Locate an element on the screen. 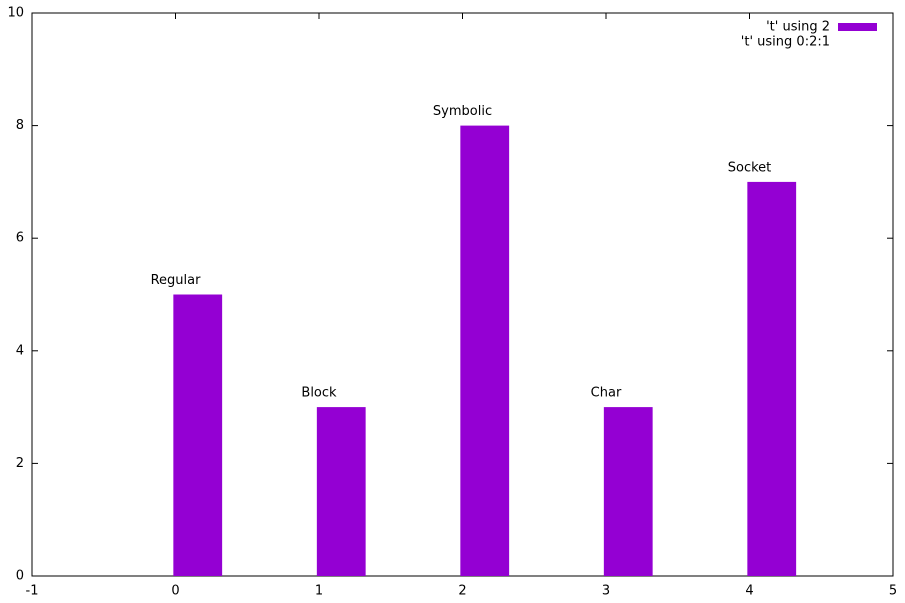 The height and width of the screenshot is (603, 905). y-tick-label: 2 is located at coordinates (20, 463).